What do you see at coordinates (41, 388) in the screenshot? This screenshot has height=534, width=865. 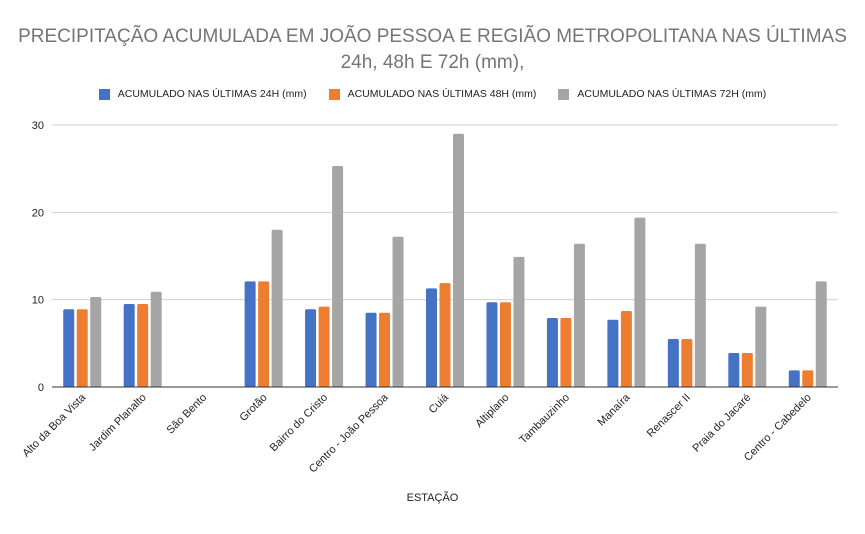 I see `y-tick-label: 0` at bounding box center [41, 388].